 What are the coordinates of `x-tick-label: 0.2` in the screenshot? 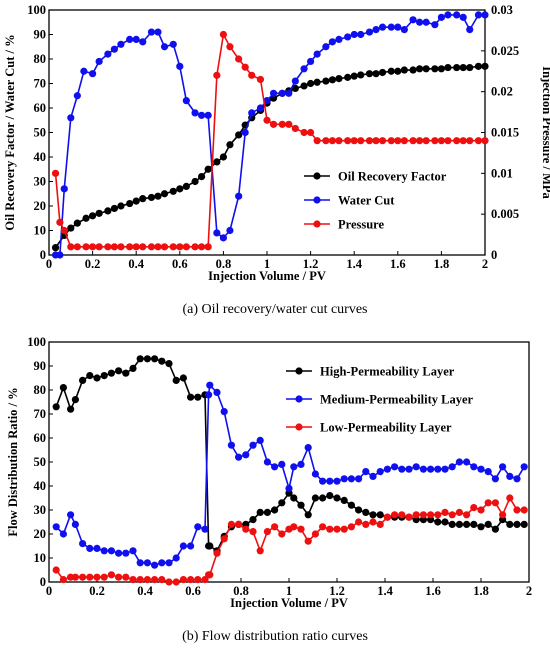 It's located at (93, 264).